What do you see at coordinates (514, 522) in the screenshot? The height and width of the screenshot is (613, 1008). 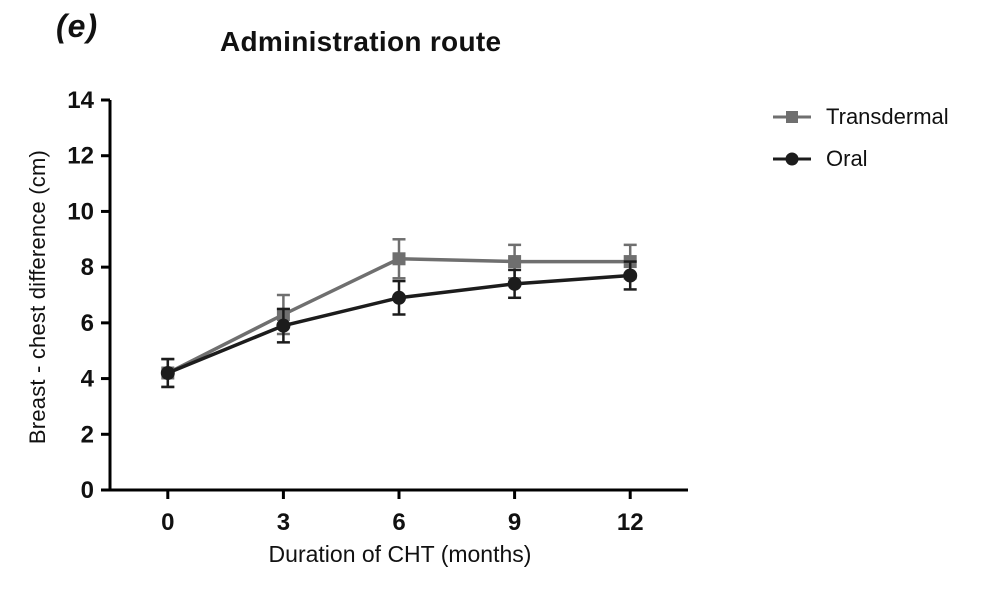 I see `x-tick-label: 9` at bounding box center [514, 522].